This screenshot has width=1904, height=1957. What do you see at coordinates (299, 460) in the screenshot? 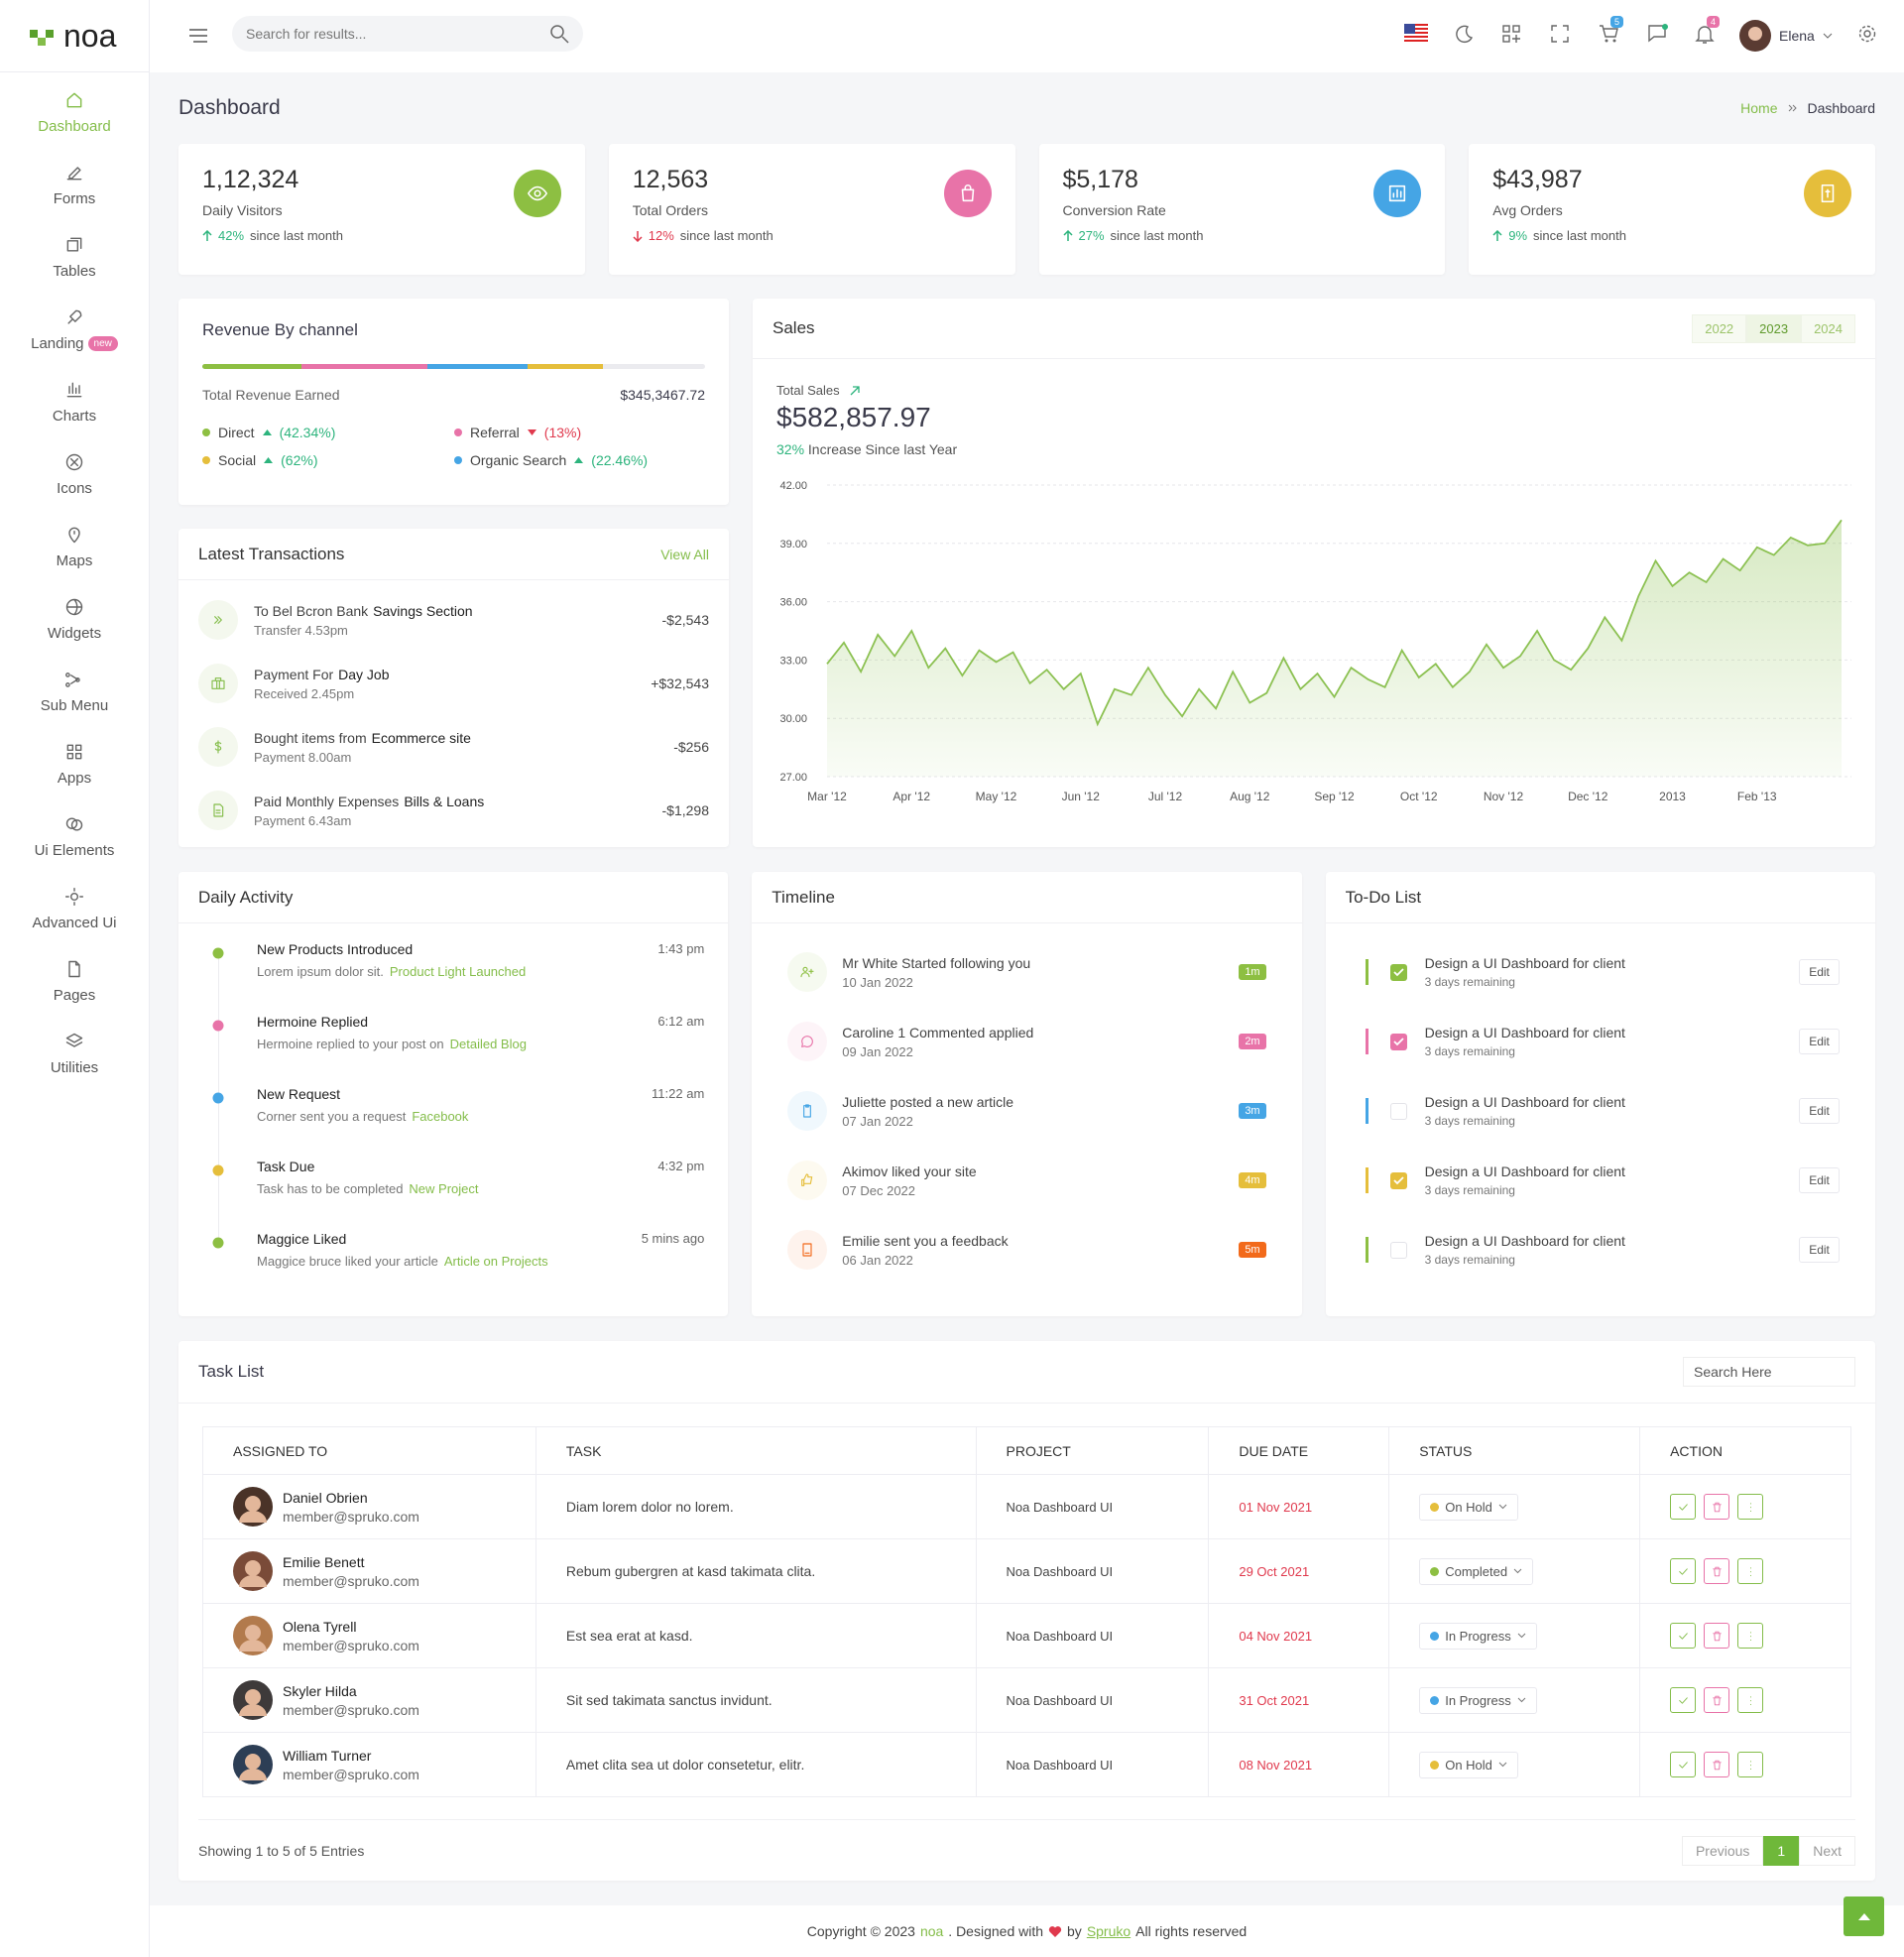
I see `channel-change: (62%)` at bounding box center [299, 460].